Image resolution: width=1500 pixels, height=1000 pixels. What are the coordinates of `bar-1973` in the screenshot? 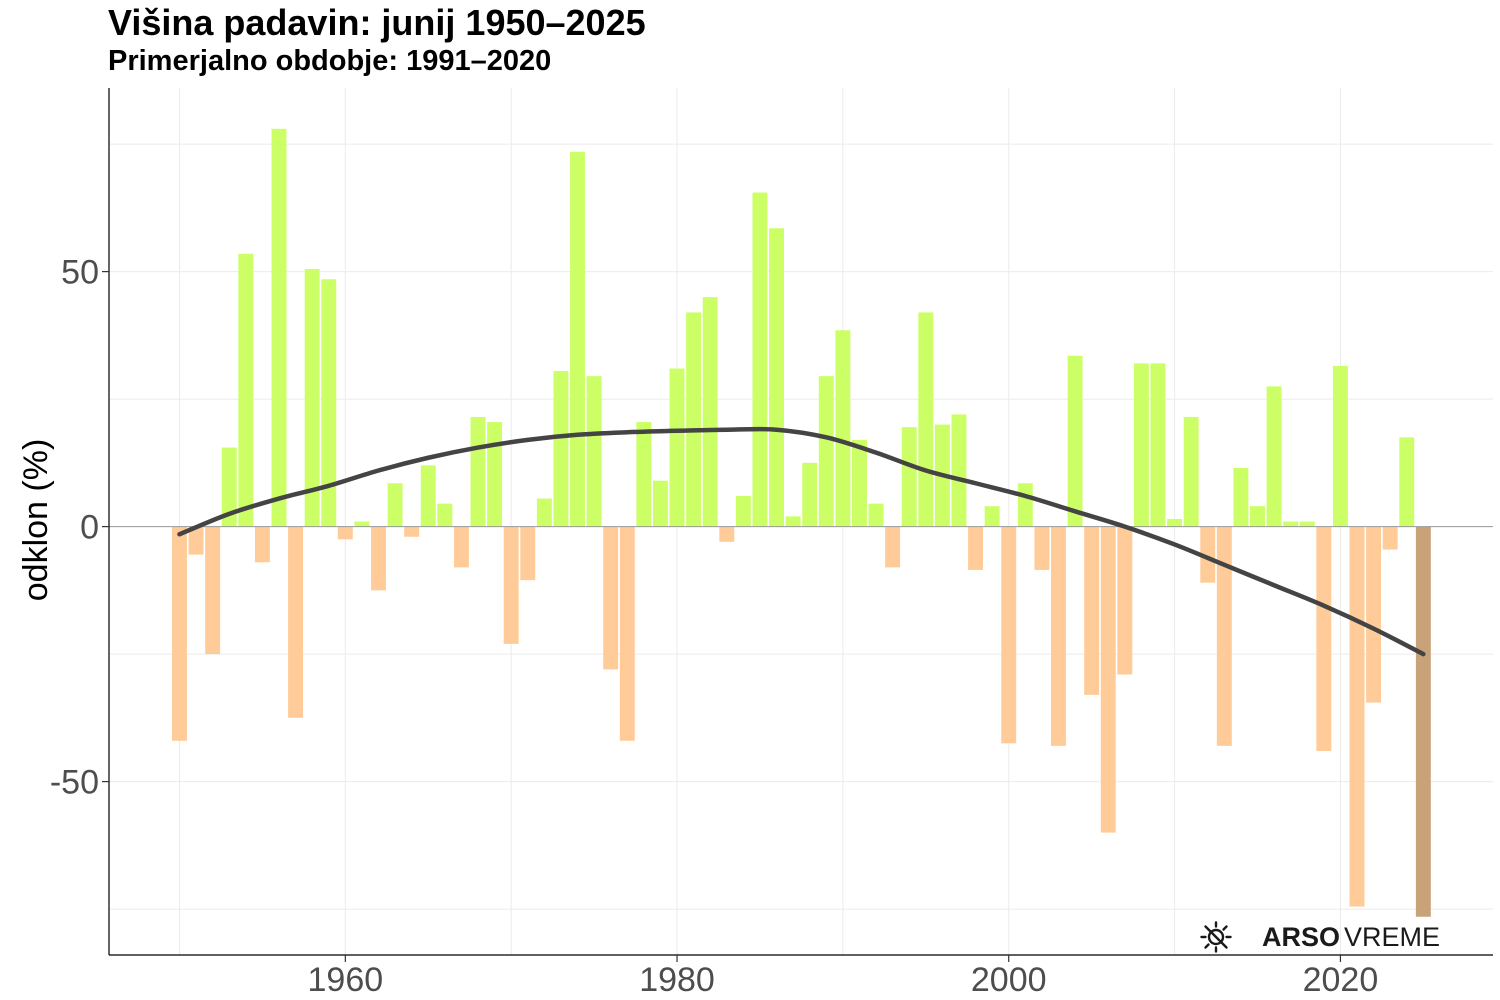 It's located at (561, 449).